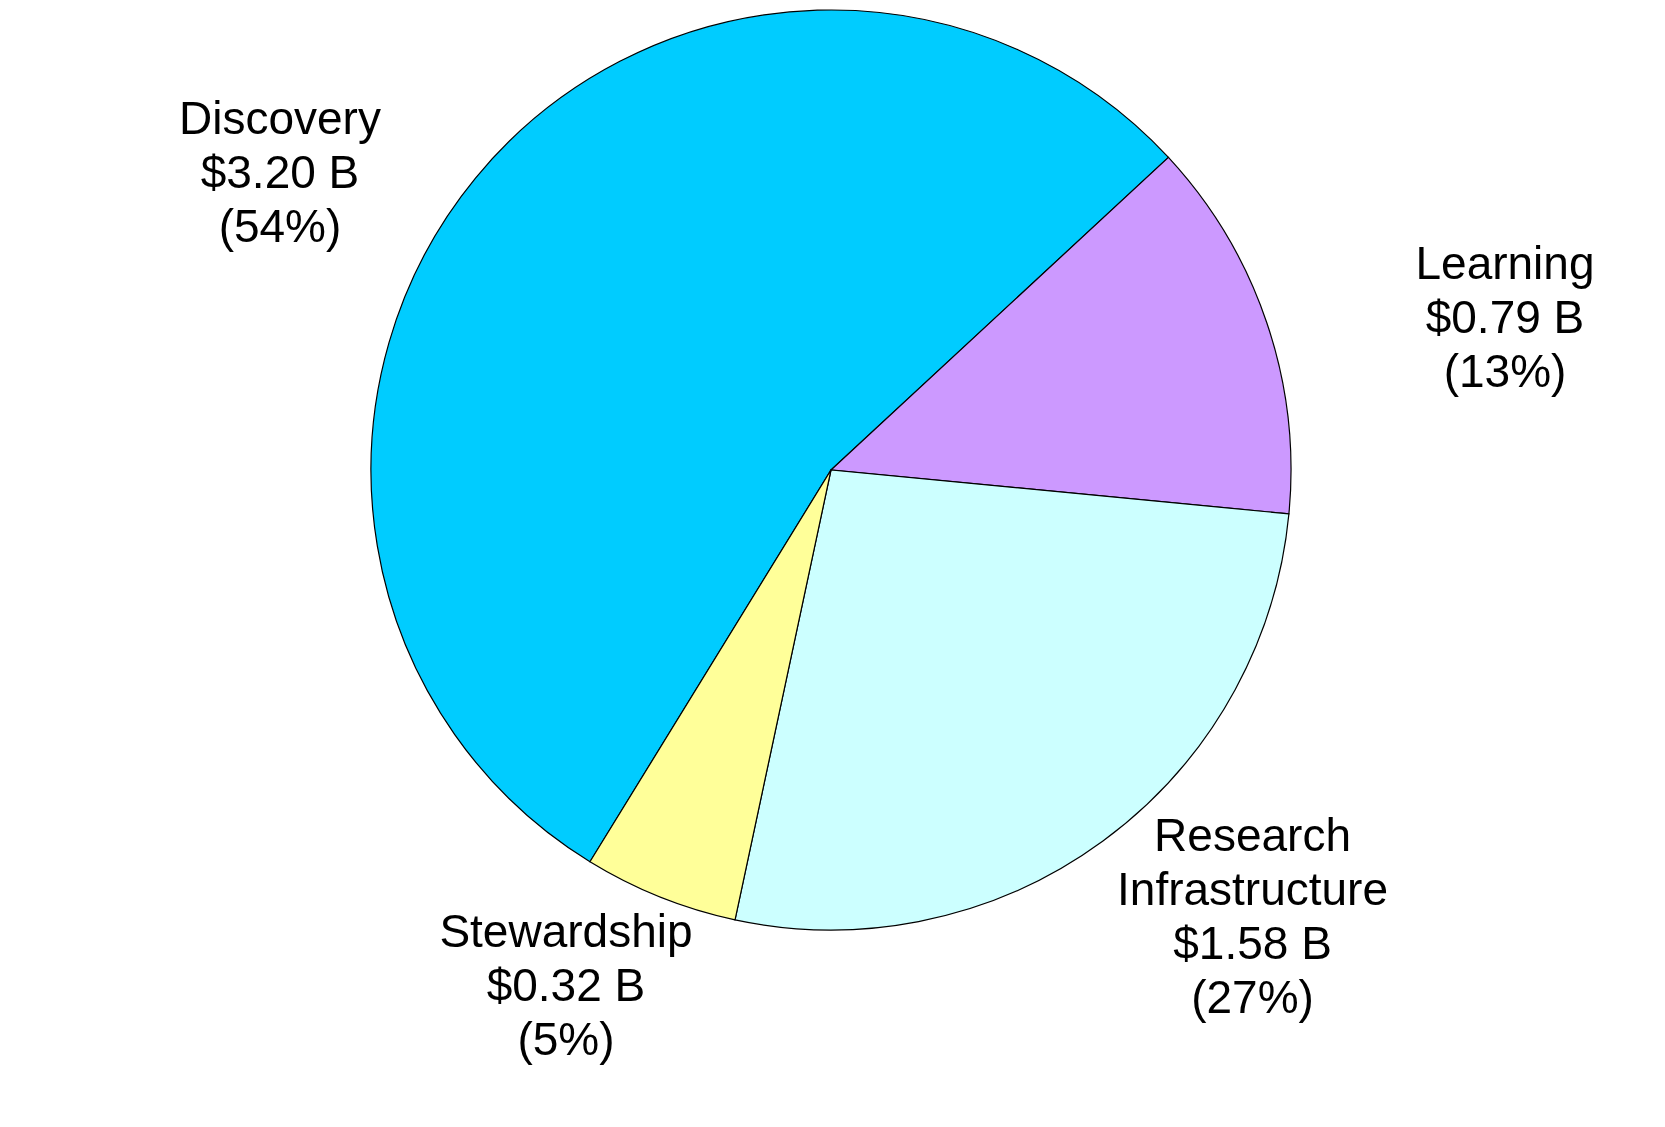  I want to click on data-label: $1.58 B (27%), so click(1252, 970).